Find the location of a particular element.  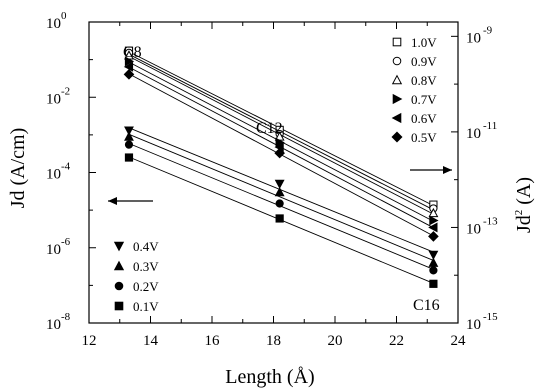

left-axis-arrow is located at coordinates (130, 201).